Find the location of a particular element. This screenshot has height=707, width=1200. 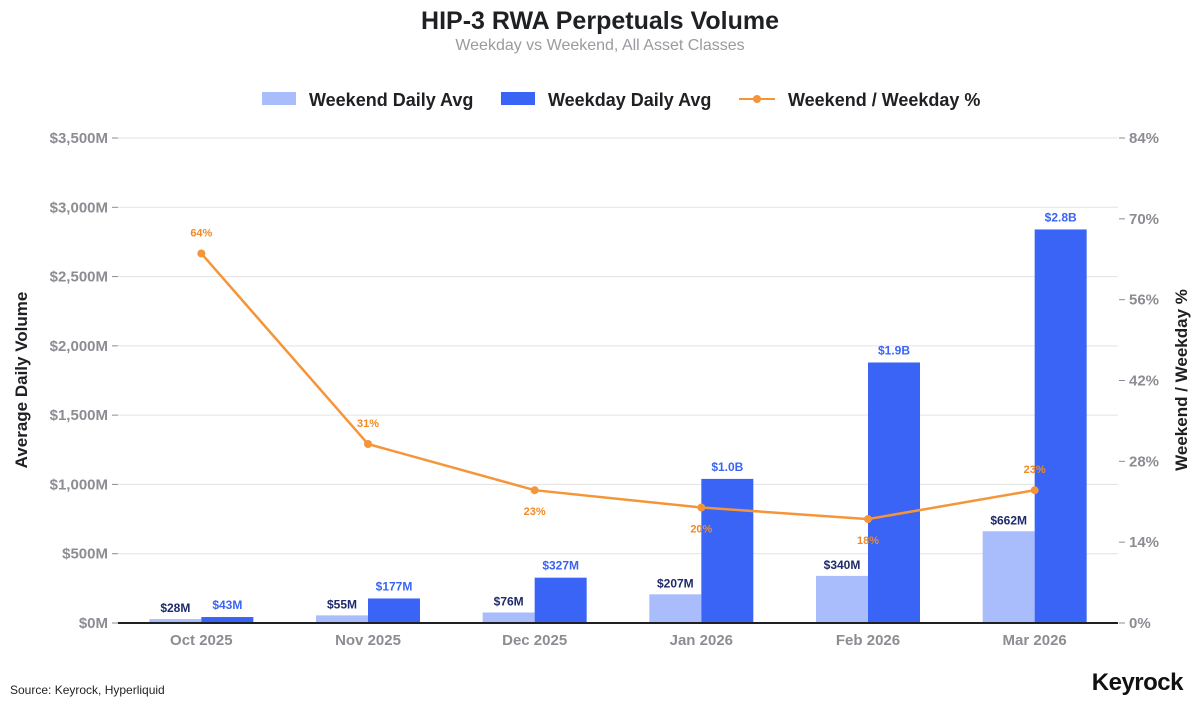

y-tick-label-right: 42% is located at coordinates (1144, 381).